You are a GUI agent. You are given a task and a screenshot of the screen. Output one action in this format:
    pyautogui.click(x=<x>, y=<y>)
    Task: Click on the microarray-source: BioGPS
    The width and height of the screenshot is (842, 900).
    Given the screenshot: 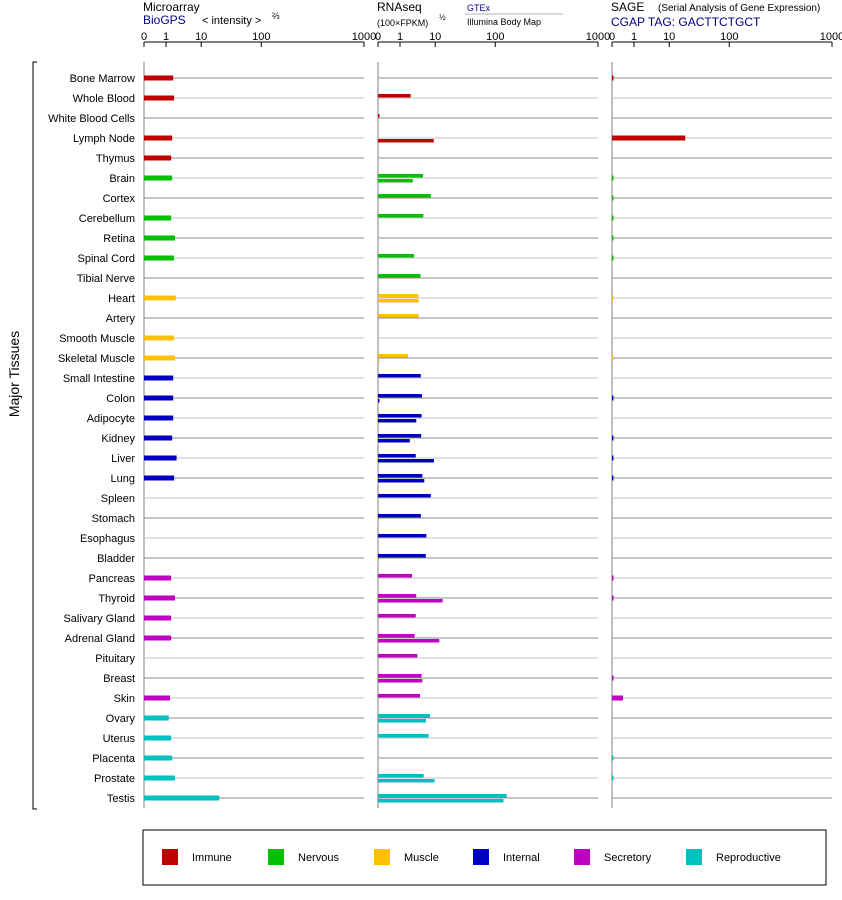 What is the action you would take?
    pyautogui.click(x=164, y=20)
    